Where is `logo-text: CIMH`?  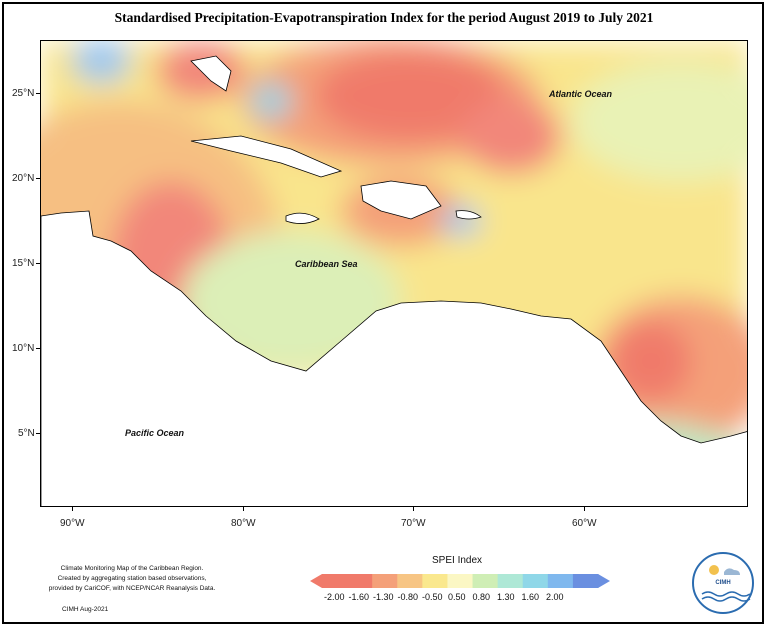
logo-text: CIMH is located at coordinates (723, 583).